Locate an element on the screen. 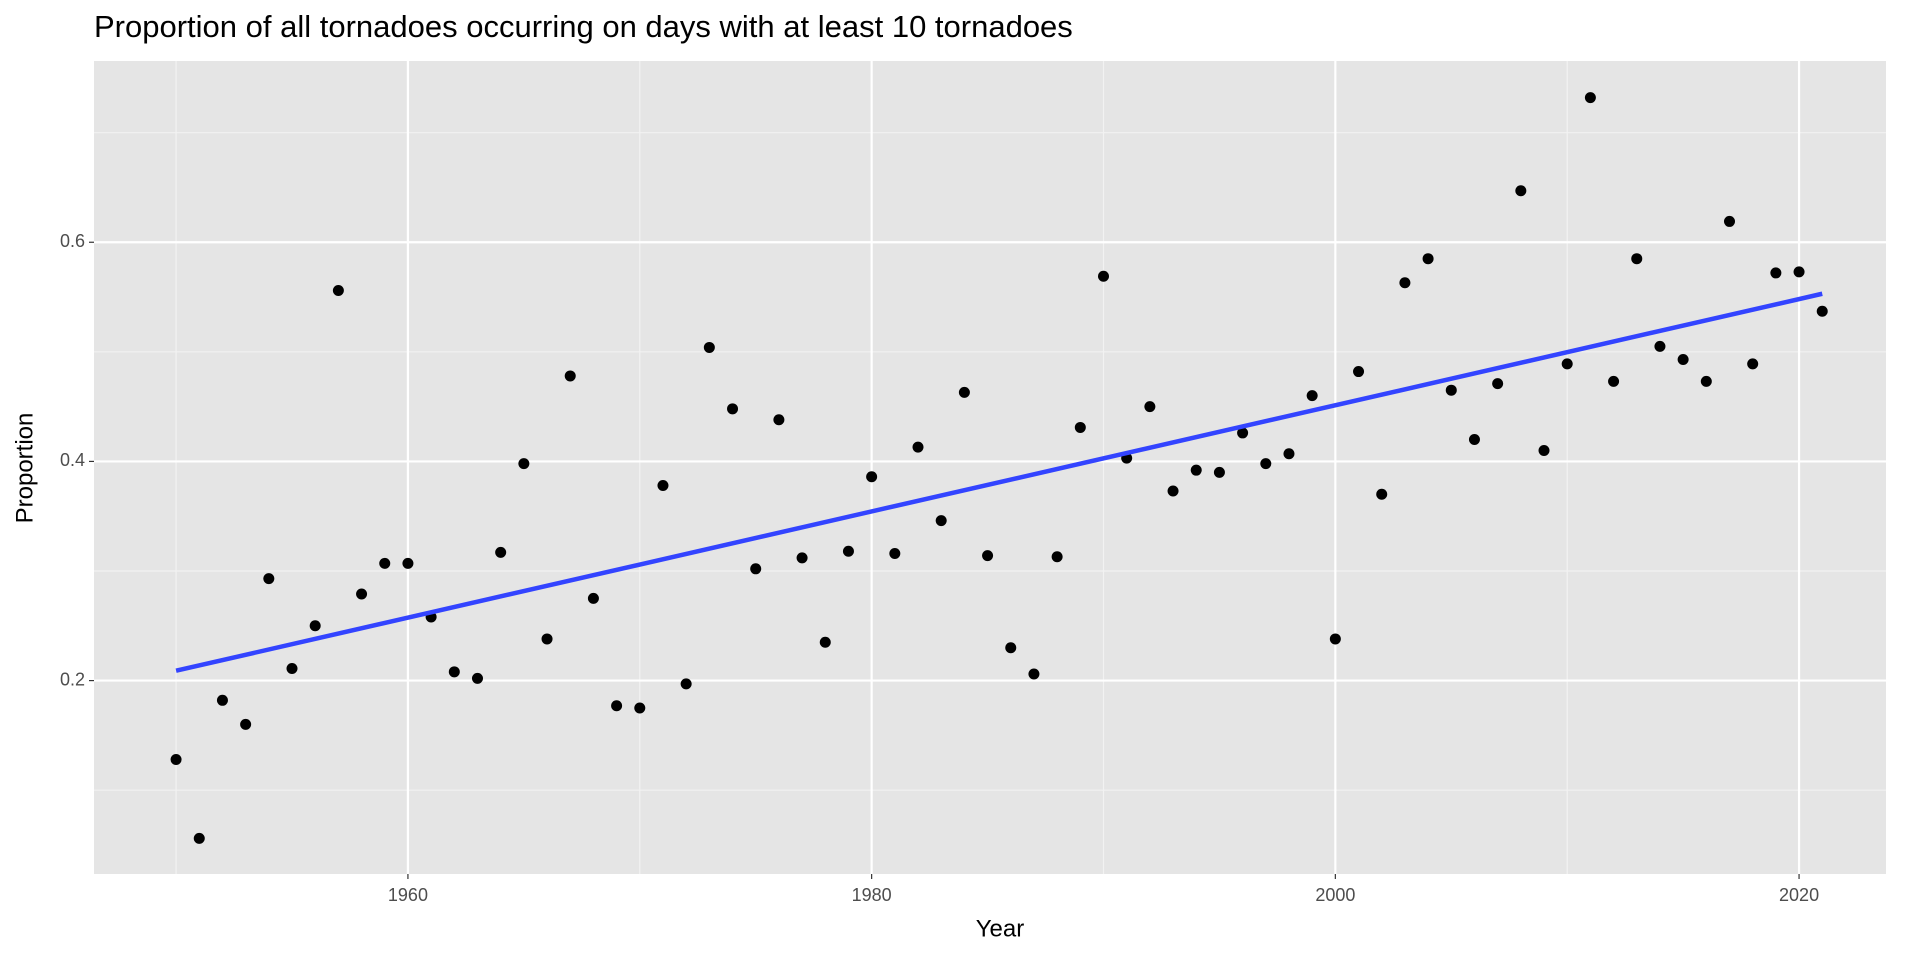 The height and width of the screenshot is (960, 1920). y-tick-label: 0.2 is located at coordinates (72, 679).